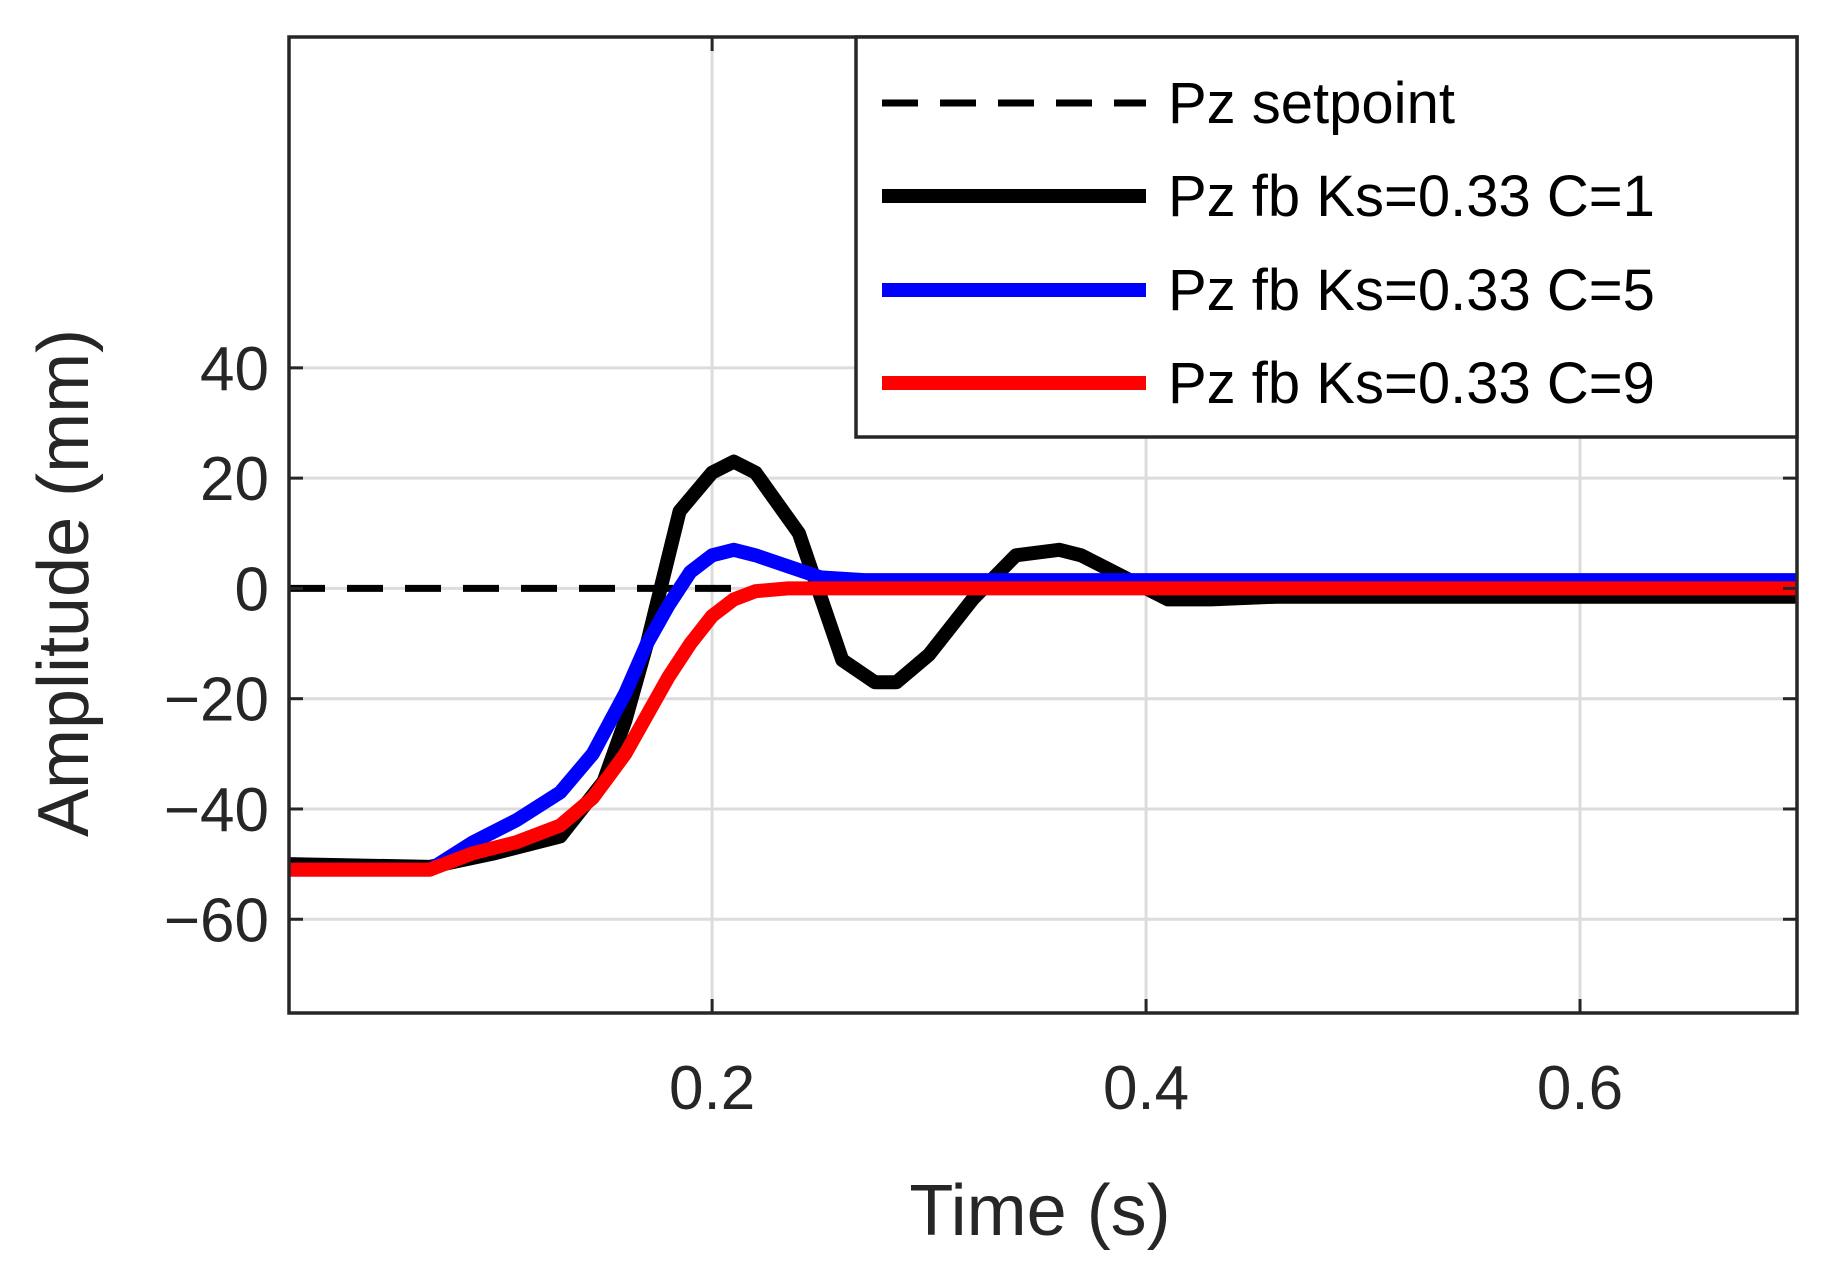 The image size is (1825, 1283). Describe the element at coordinates (234, 369) in the screenshot. I see `y-tick-label: 40` at that location.